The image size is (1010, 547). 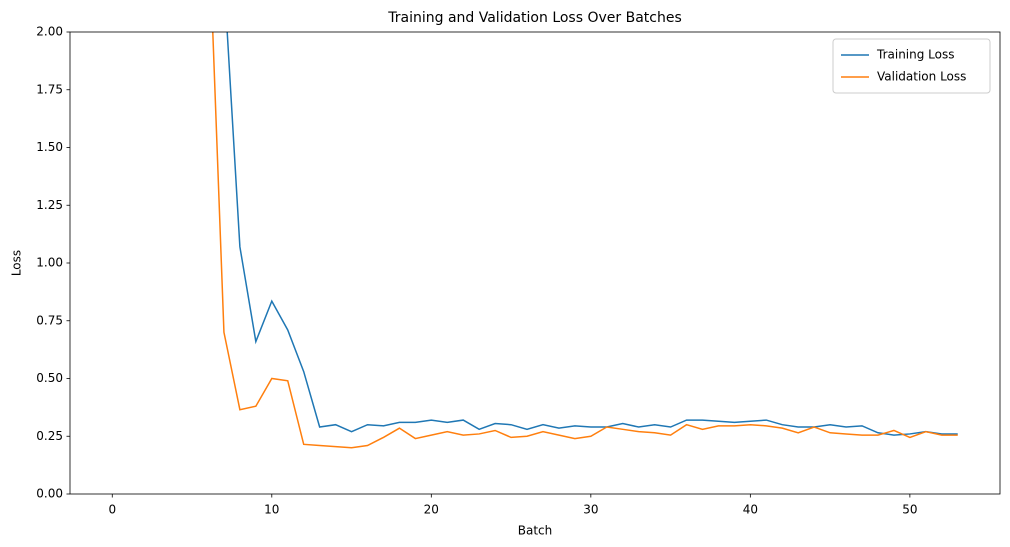 What do you see at coordinates (921, 77) in the screenshot?
I see `legend-label: Validation Loss` at bounding box center [921, 77].